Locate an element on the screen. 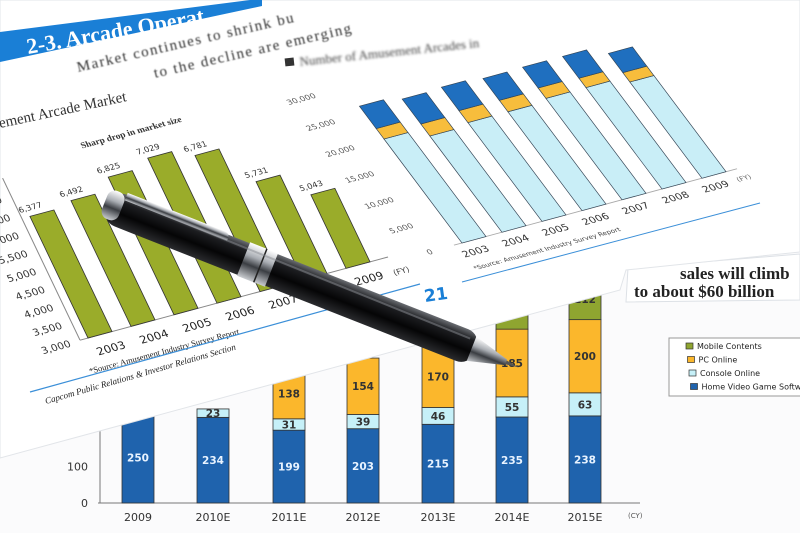  headline-line-1: sales will climb is located at coordinates (735, 273).